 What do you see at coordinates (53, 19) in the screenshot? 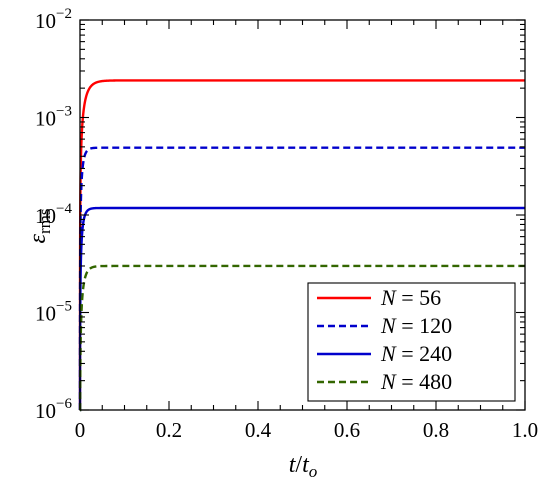
I see `y-tick-label: 10⁻²` at bounding box center [53, 19].